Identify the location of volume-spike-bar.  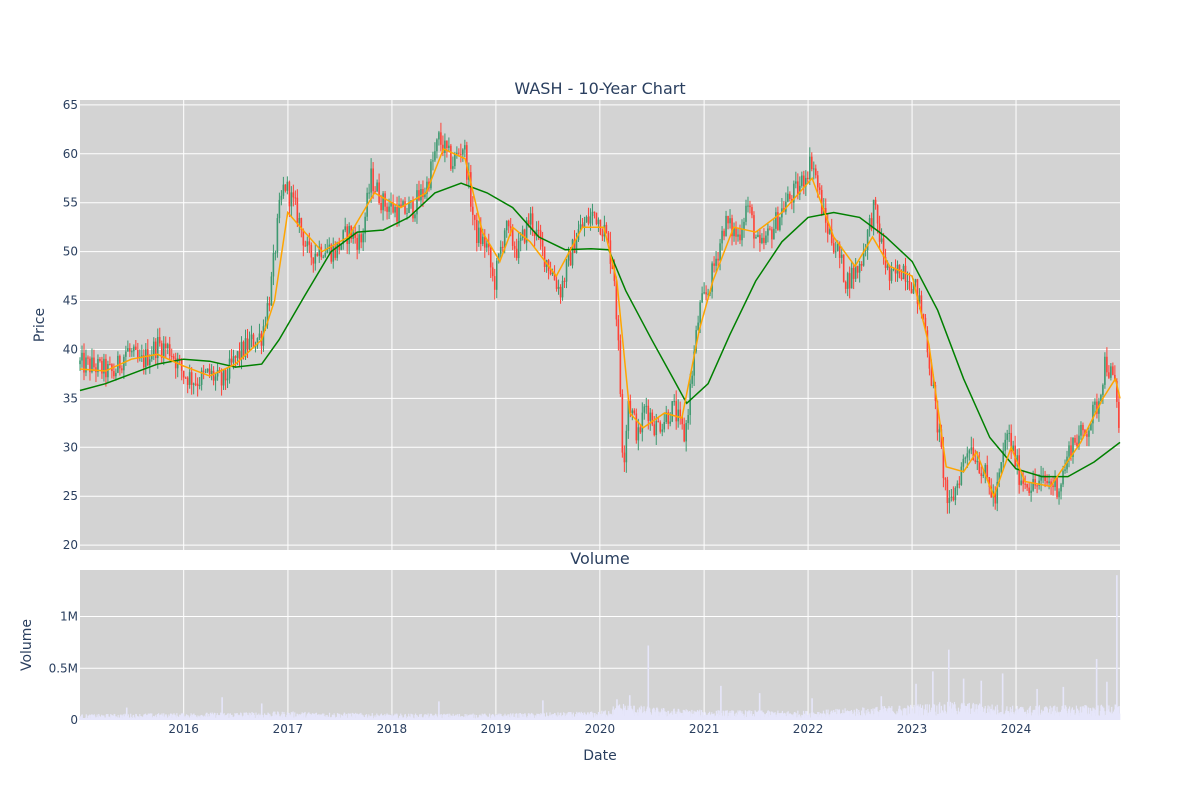
(1117, 647).